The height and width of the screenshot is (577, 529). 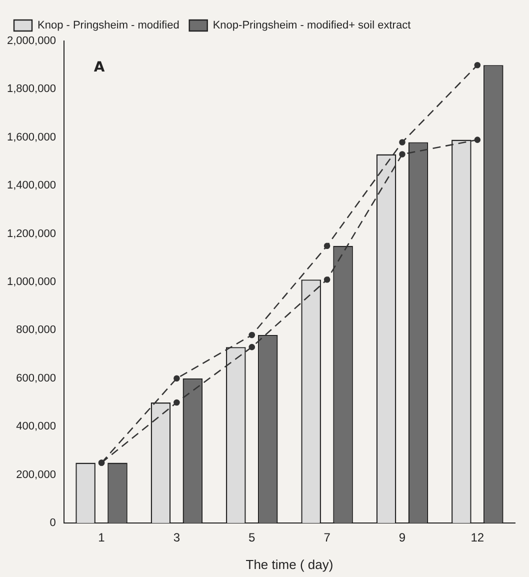 I want to click on y-tick-label: 0, so click(x=53, y=523).